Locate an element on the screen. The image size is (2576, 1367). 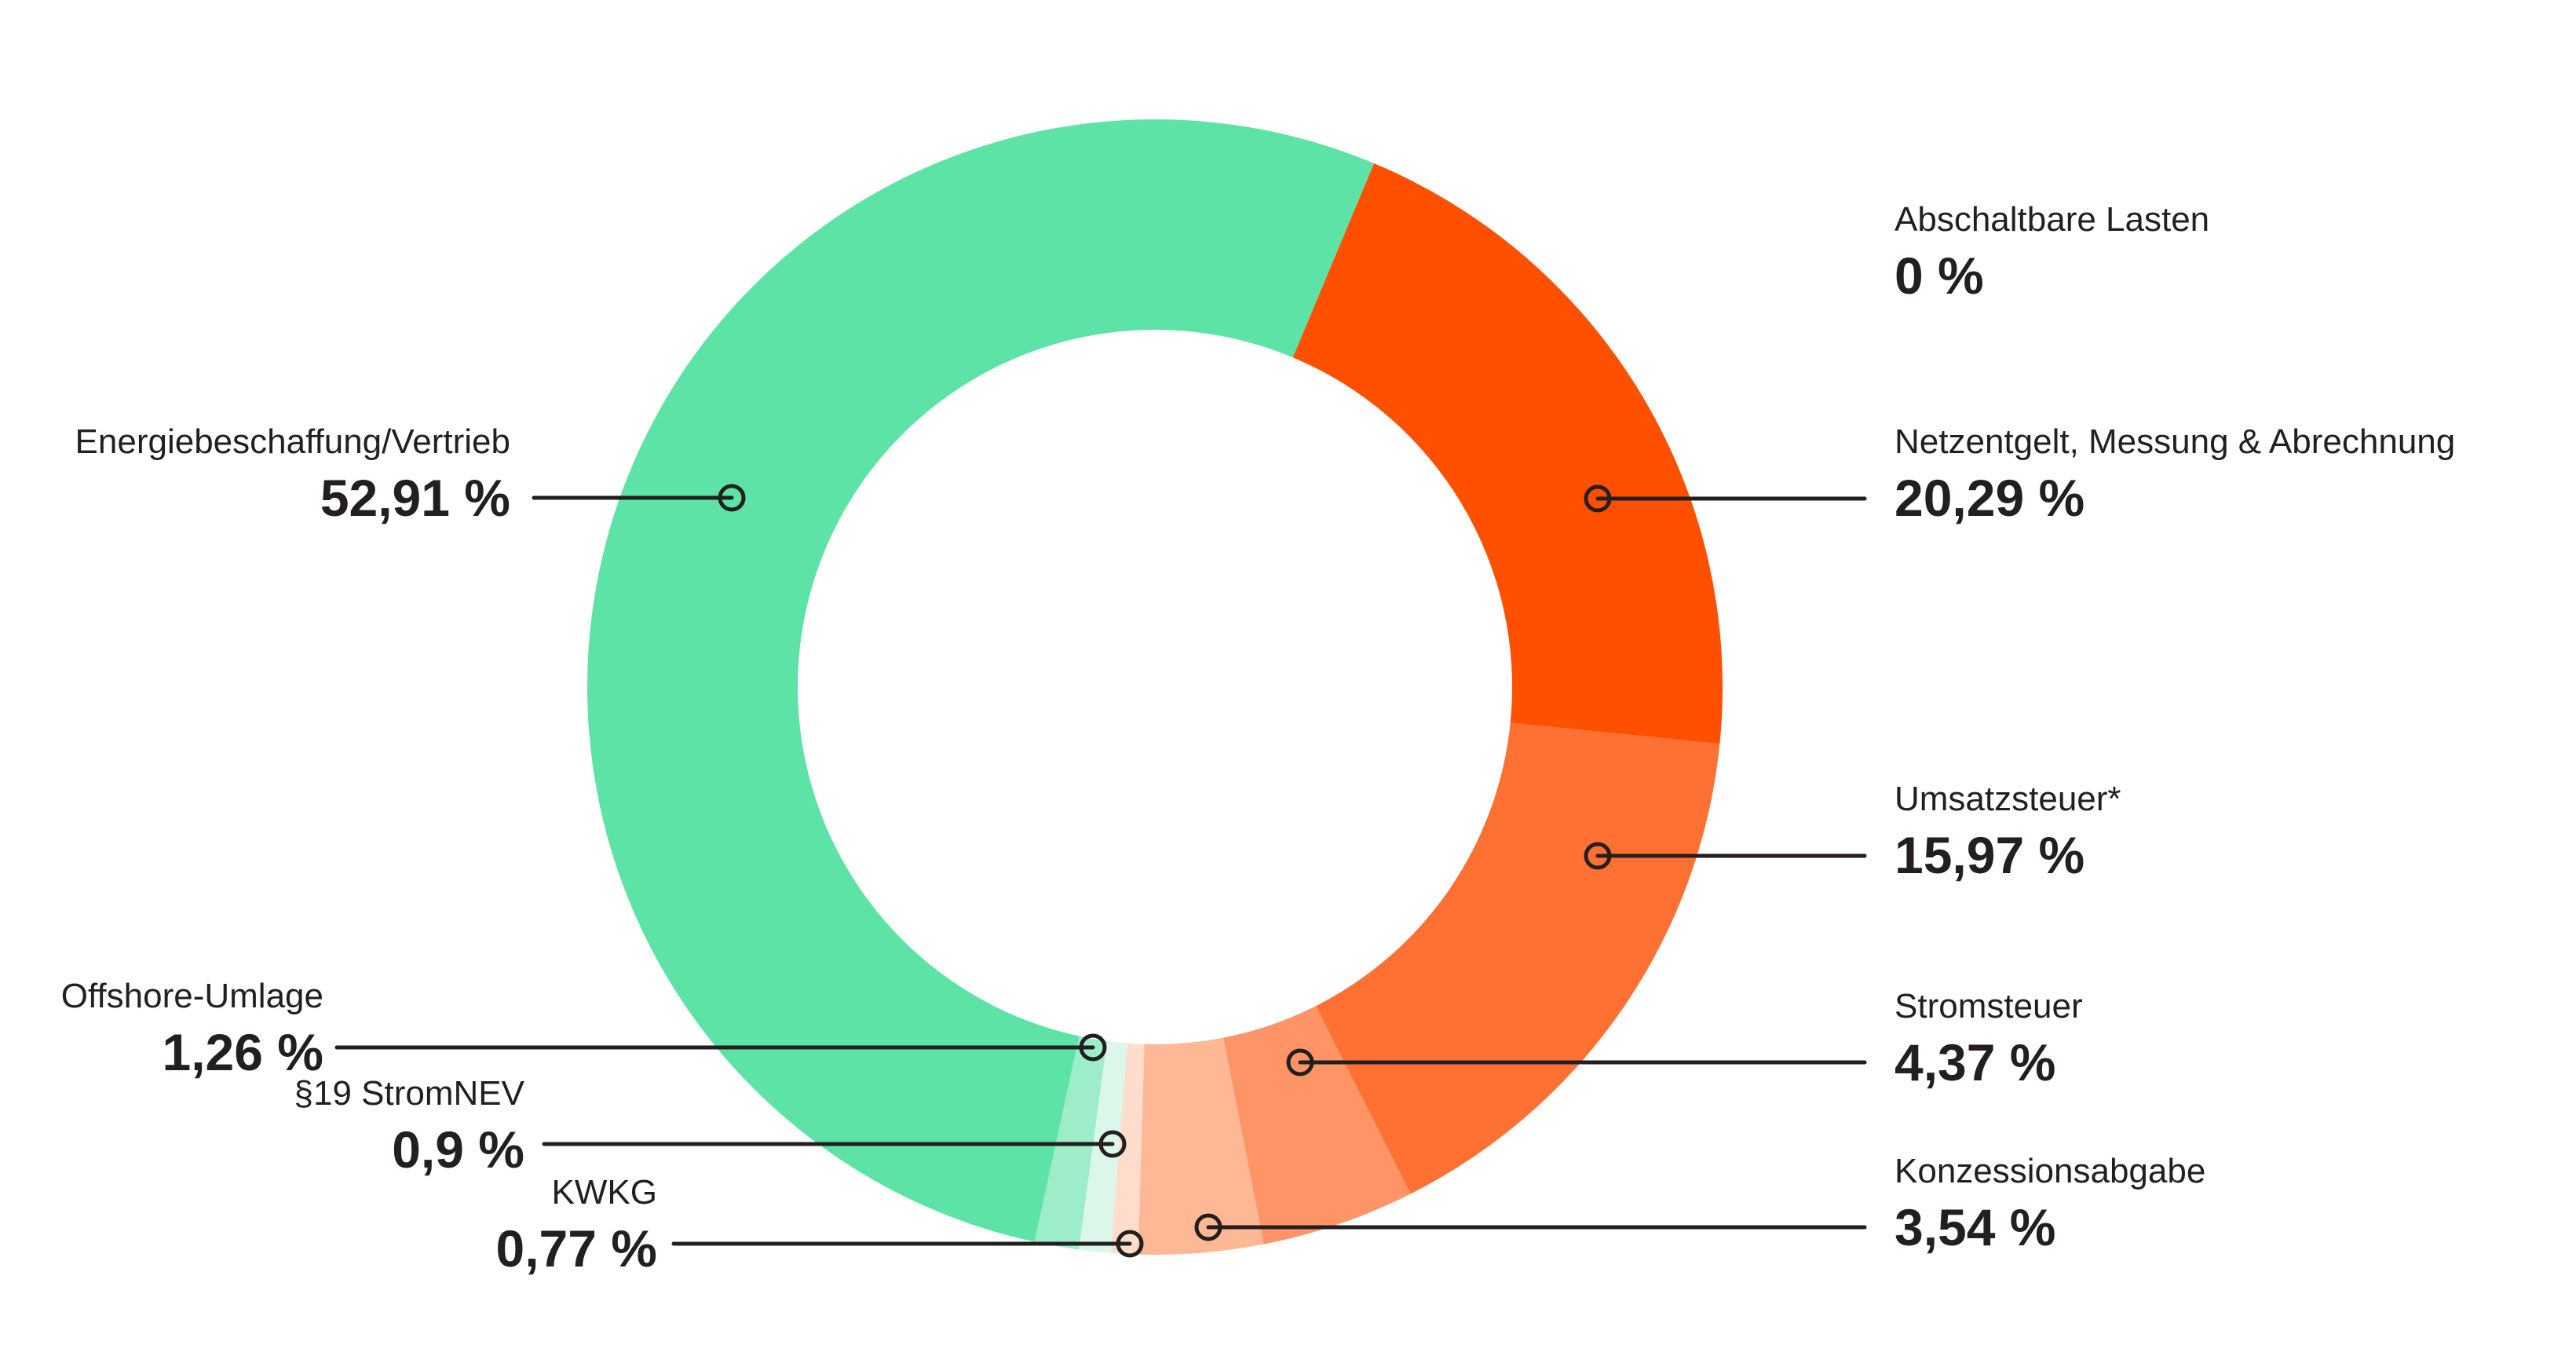
label-name: Abschaltbare Lasten is located at coordinates (2052, 219).